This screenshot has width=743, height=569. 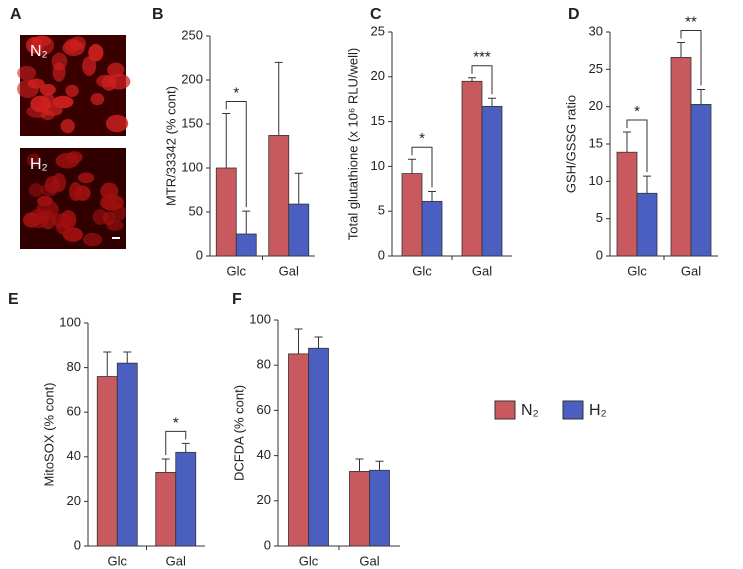 I want to click on y-tick-label: 30, so click(x=596, y=30).